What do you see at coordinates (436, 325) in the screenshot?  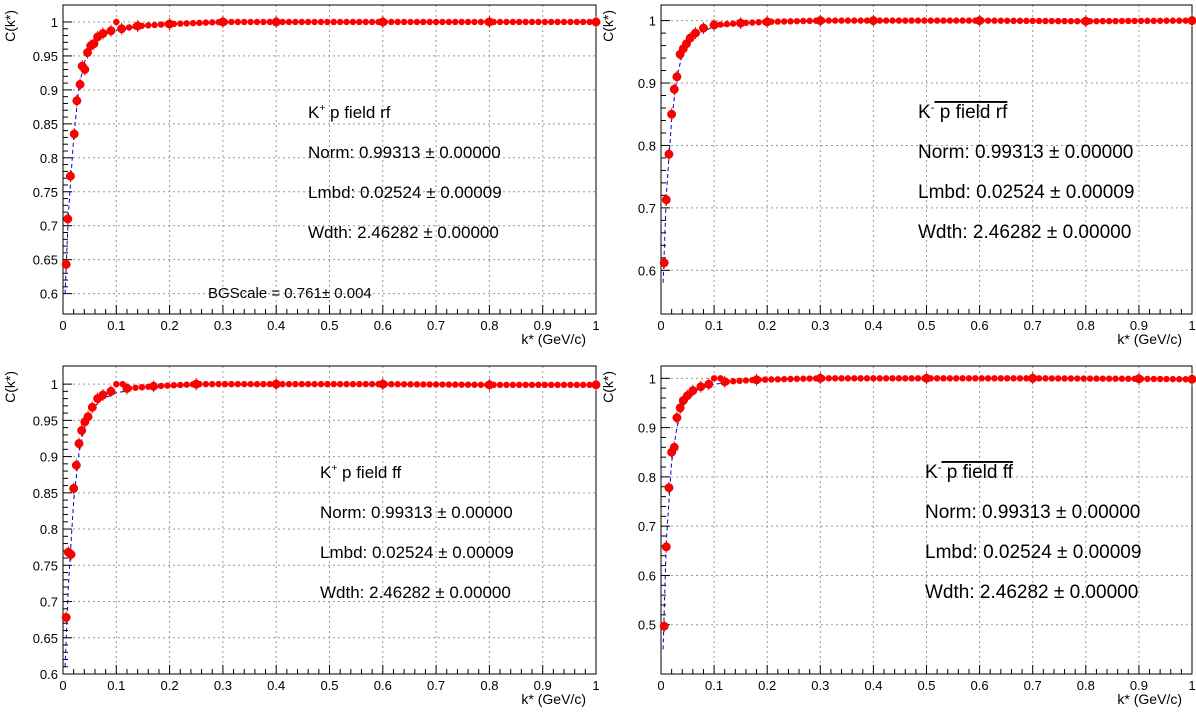 I see `x-tick-label: 0.7` at bounding box center [436, 325].